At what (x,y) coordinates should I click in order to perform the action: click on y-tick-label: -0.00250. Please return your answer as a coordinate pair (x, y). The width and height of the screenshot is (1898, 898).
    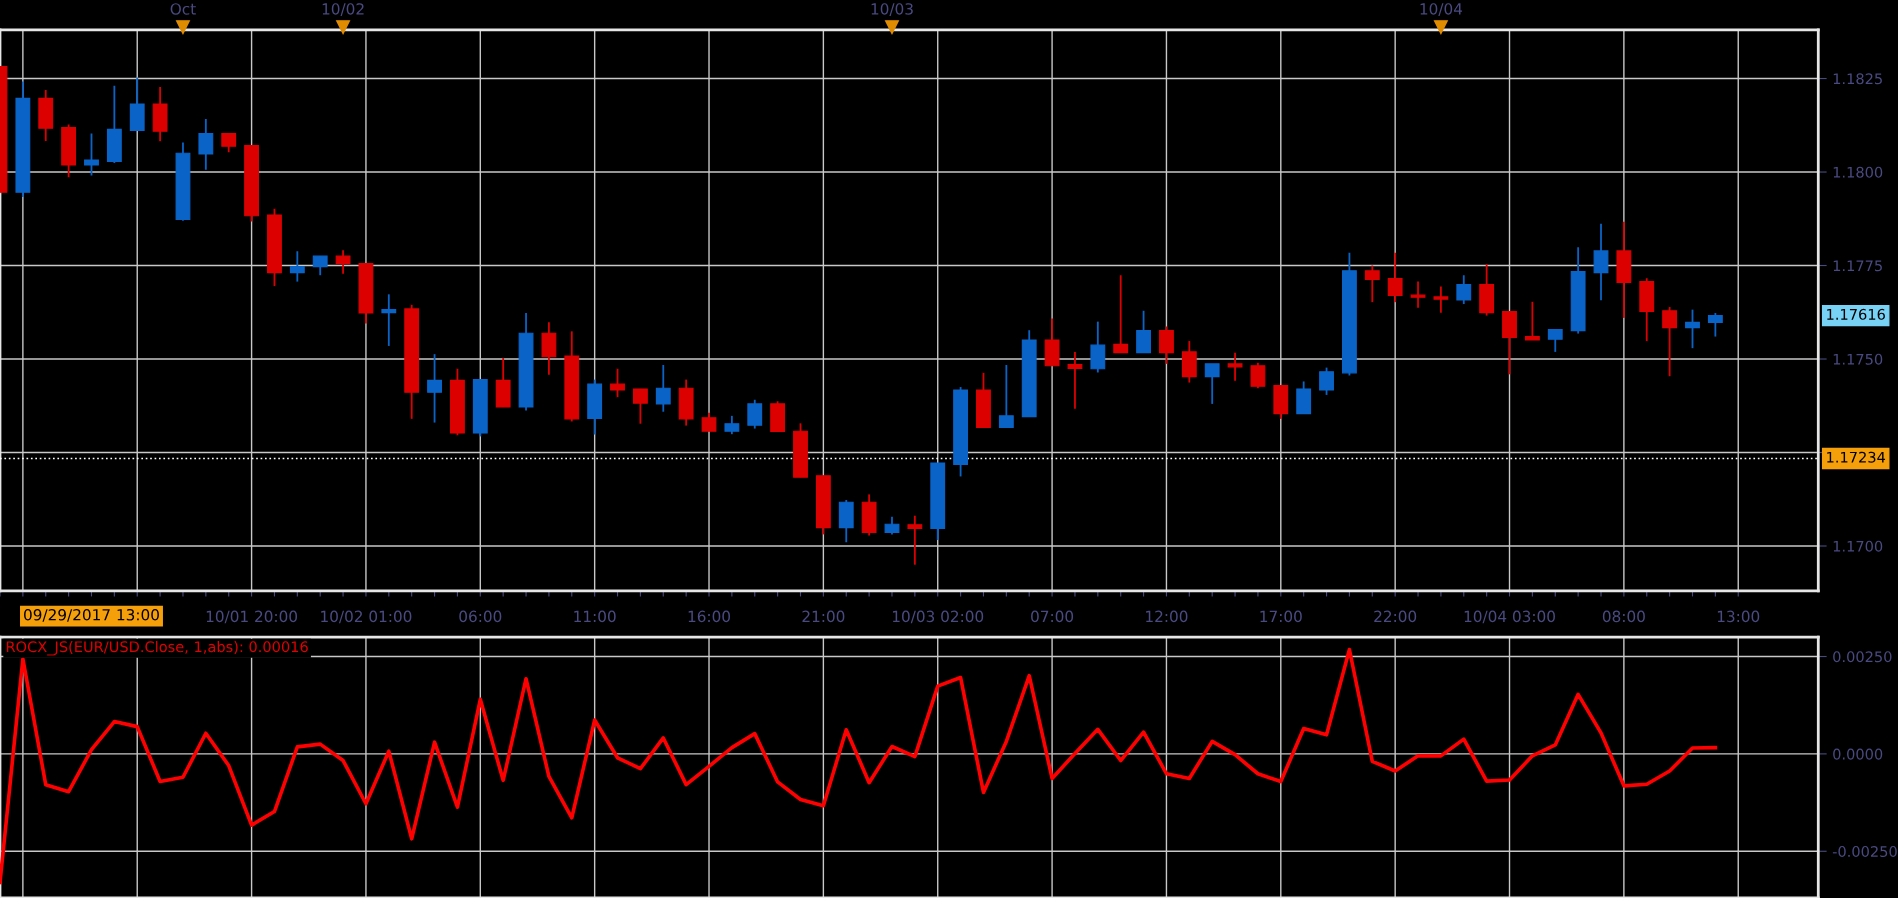
    Looking at the image, I should click on (1864, 851).